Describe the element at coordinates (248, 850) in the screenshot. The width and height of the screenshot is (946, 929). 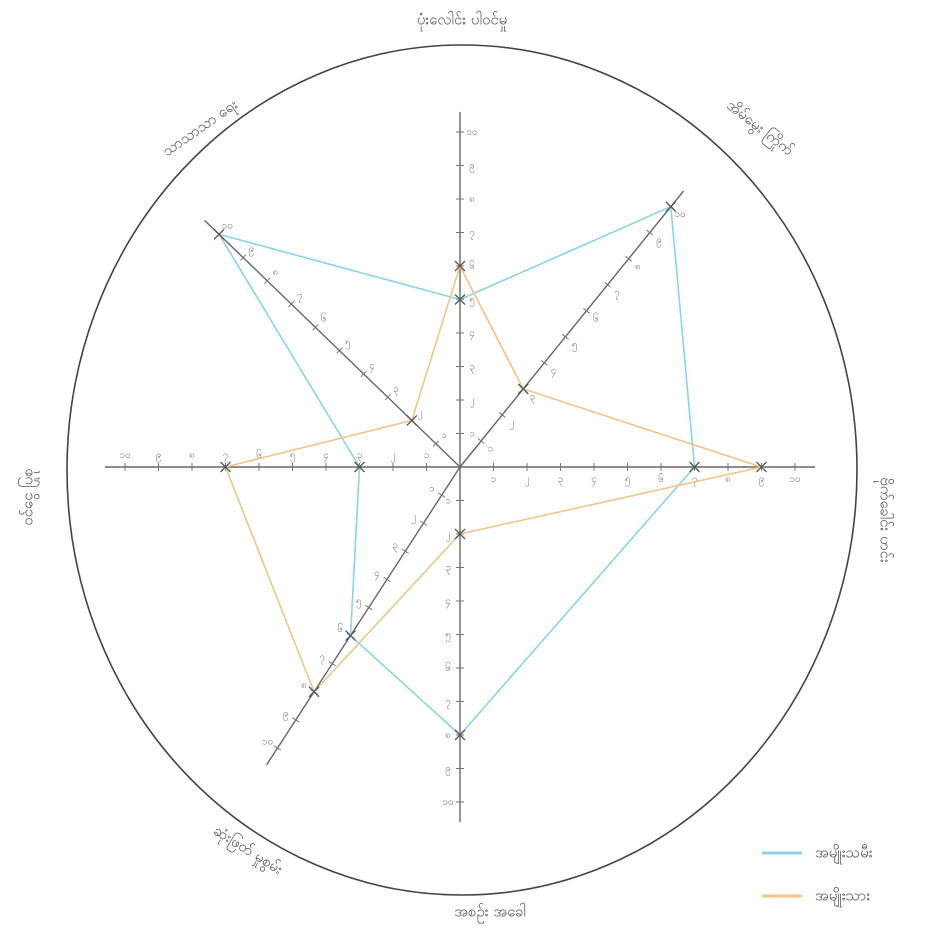
I see `axis-label: ဆုံးဖြတ် မှုစွမ်း` at that location.